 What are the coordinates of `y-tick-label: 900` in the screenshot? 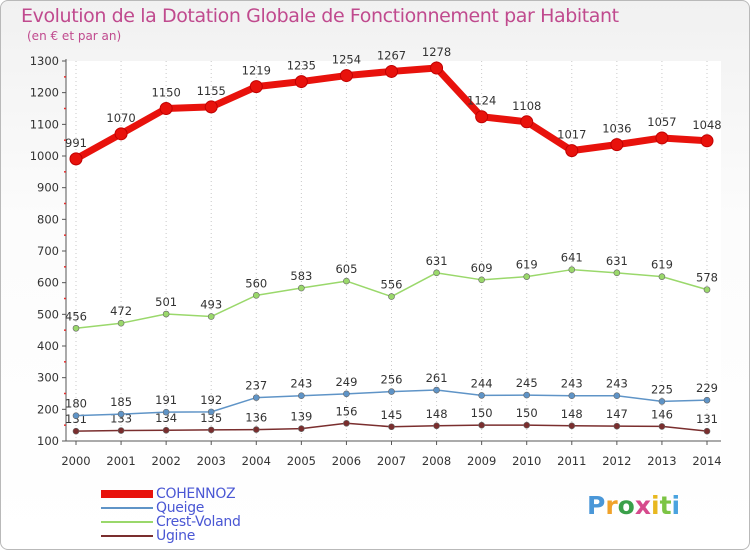 It's located at (48, 188).